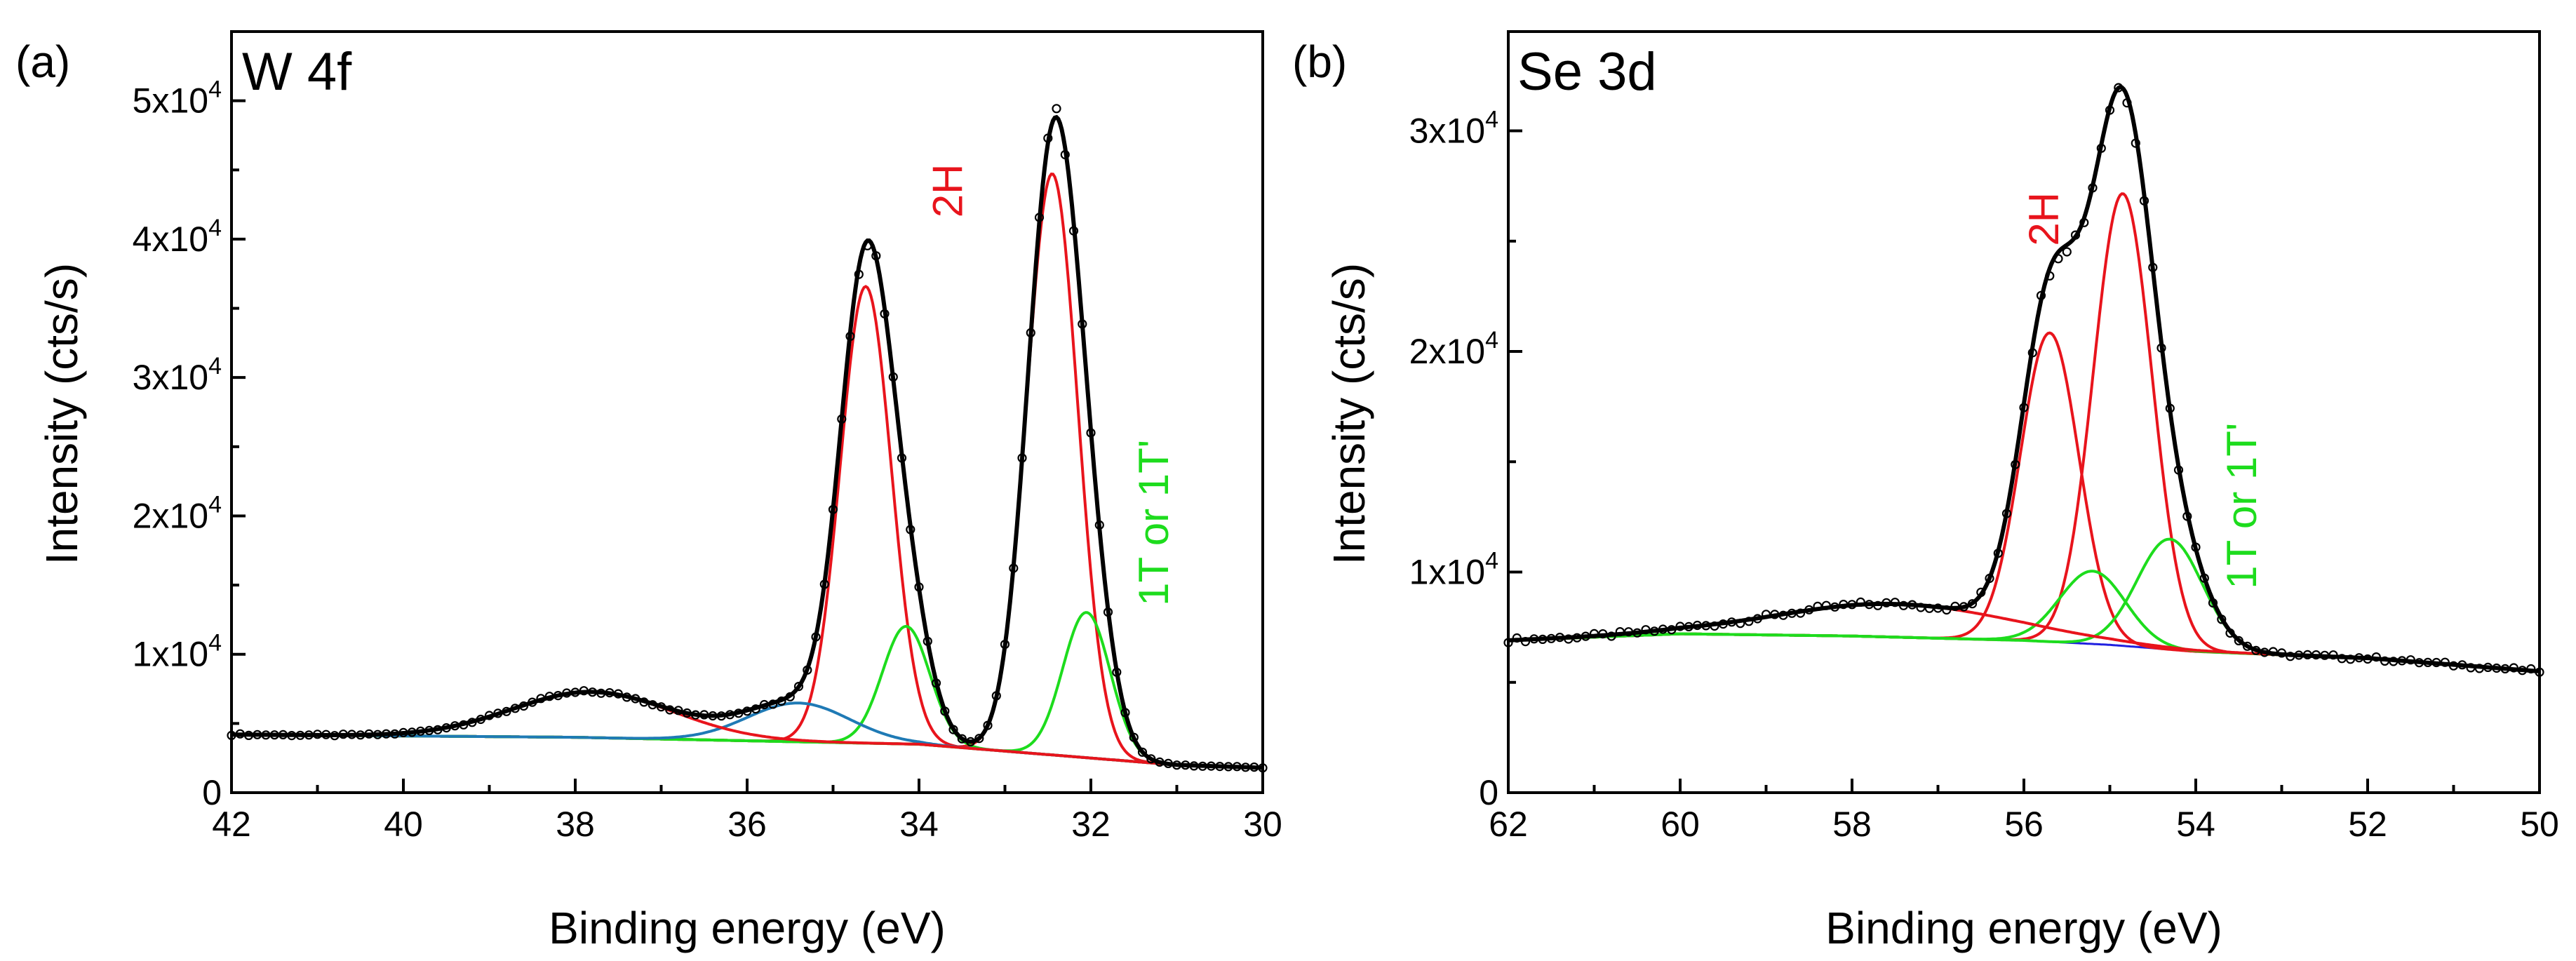 Image resolution: width=2576 pixels, height=961 pixels. I want to click on panel-a-label: (a), so click(42, 61).